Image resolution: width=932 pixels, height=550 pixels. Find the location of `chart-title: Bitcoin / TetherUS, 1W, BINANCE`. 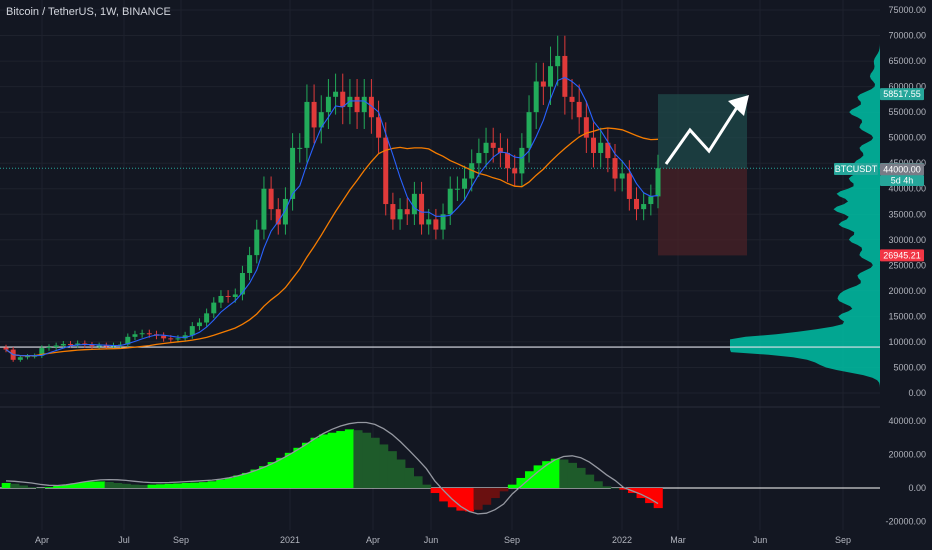

chart-title: Bitcoin / TetherUS, 1W, BINANCE is located at coordinates (88, 12).